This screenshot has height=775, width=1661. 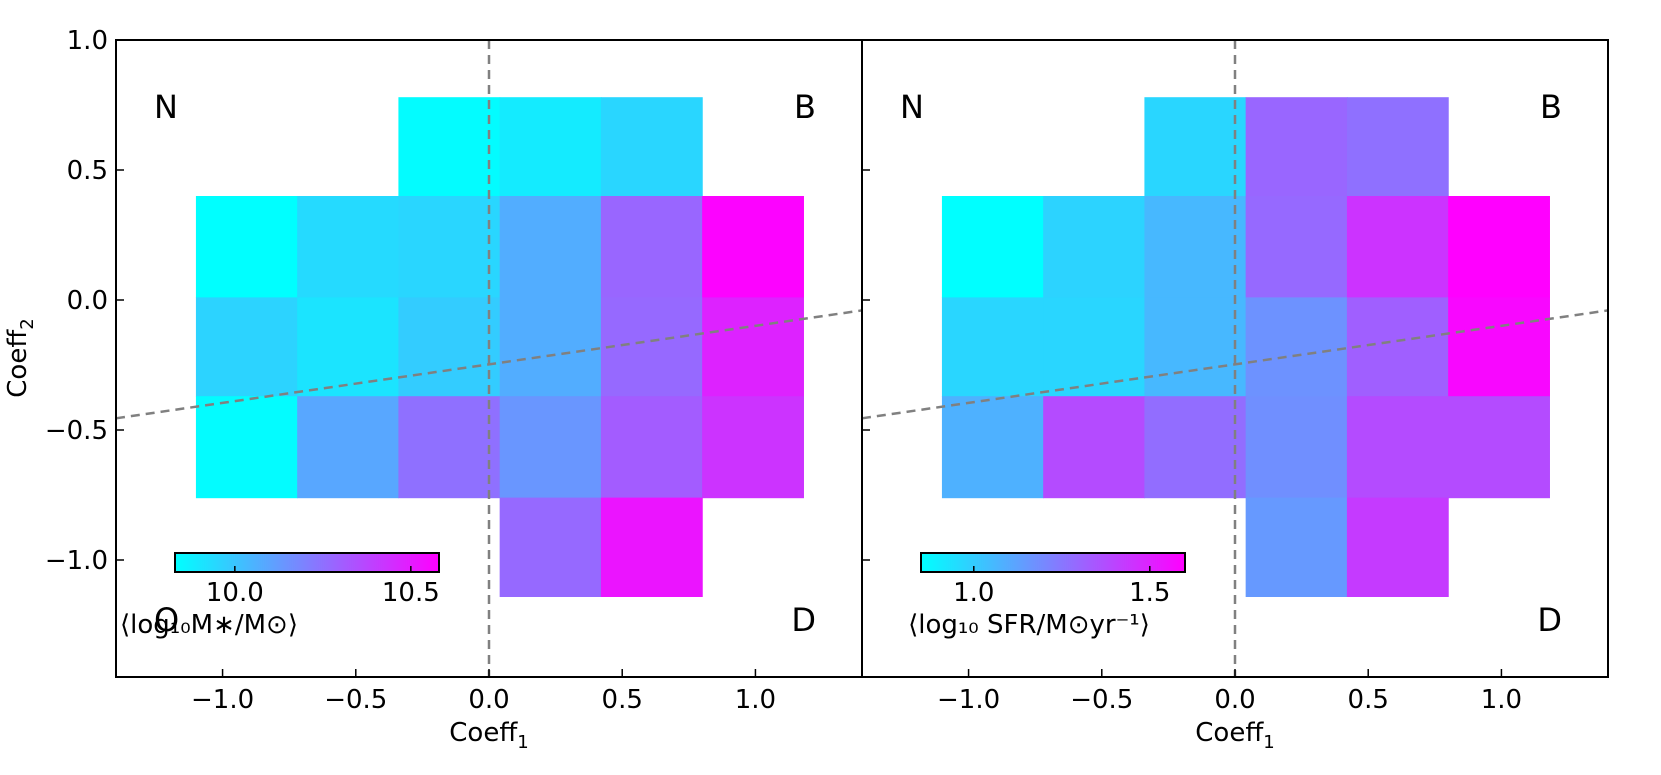 I want to click on stellar-mass-corner-label-b: B, so click(x=805, y=107).